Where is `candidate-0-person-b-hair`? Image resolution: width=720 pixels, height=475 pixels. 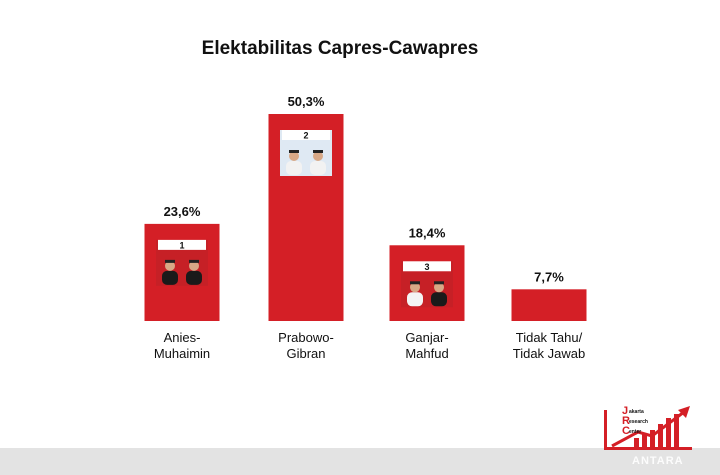
candidate-0-person-b-hair is located at coordinates (194, 261).